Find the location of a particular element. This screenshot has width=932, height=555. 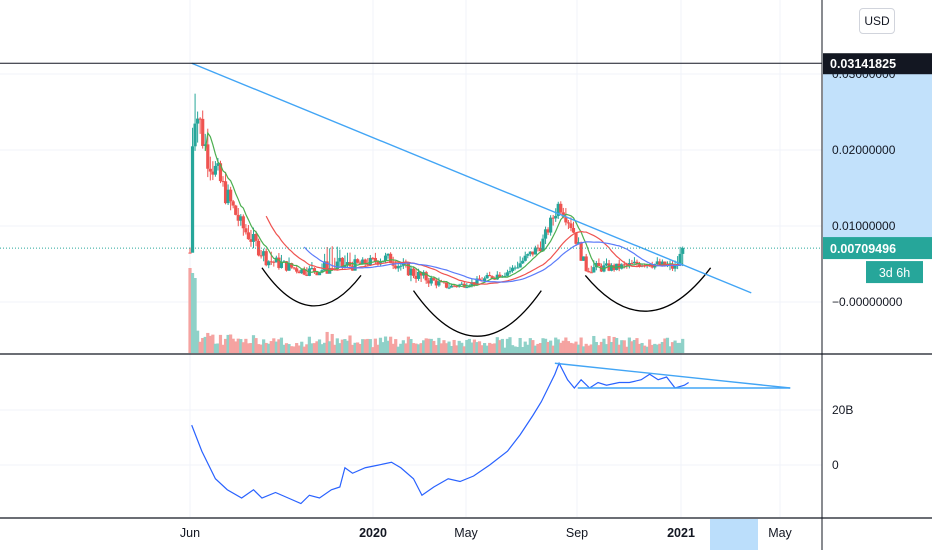

currency-button: USD is located at coordinates (877, 21).